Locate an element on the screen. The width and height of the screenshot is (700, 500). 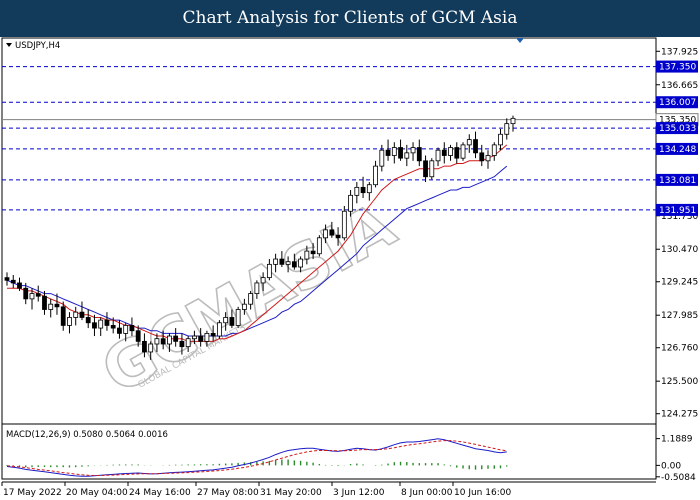
price-tick-label: 137.925 is located at coordinates (679, 52).